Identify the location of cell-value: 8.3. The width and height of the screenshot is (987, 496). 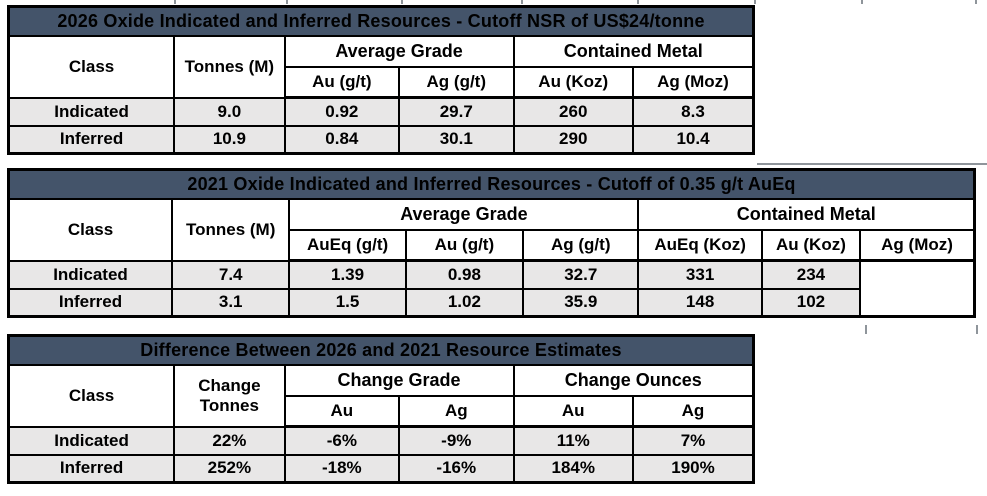
(693, 111).